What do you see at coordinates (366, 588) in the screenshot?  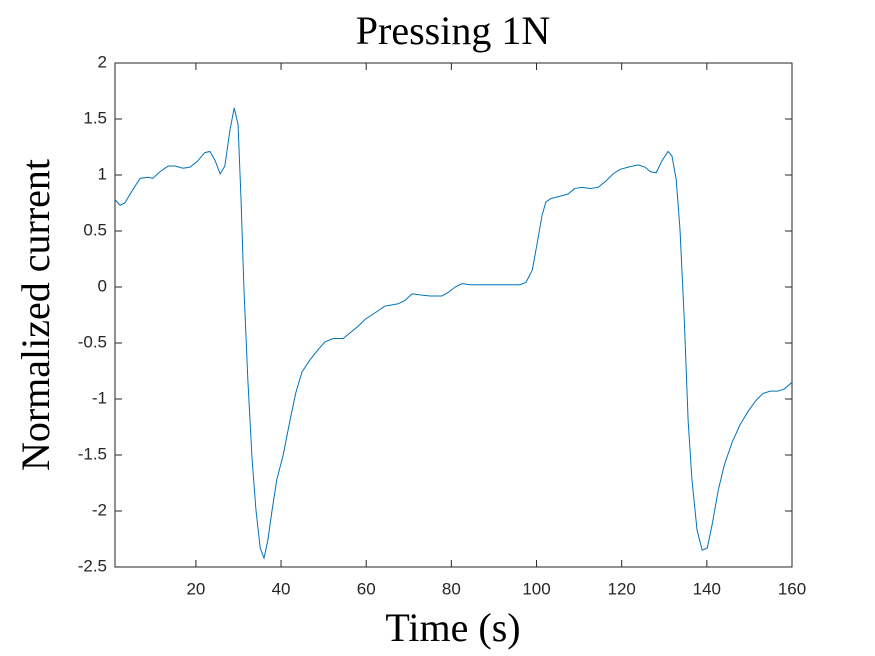 I see `x-tick-label: 60` at bounding box center [366, 588].